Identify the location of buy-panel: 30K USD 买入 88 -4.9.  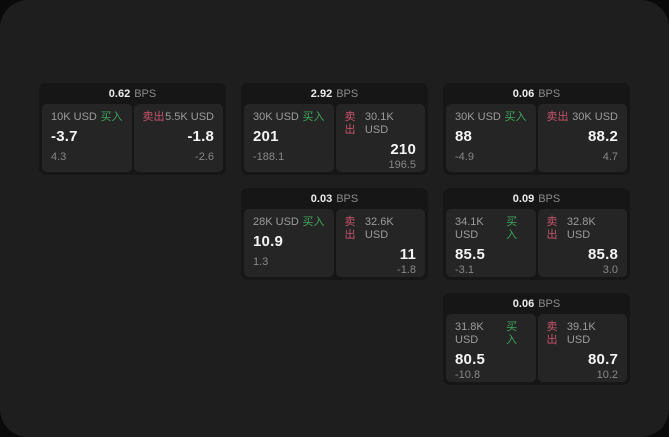
(491, 138).